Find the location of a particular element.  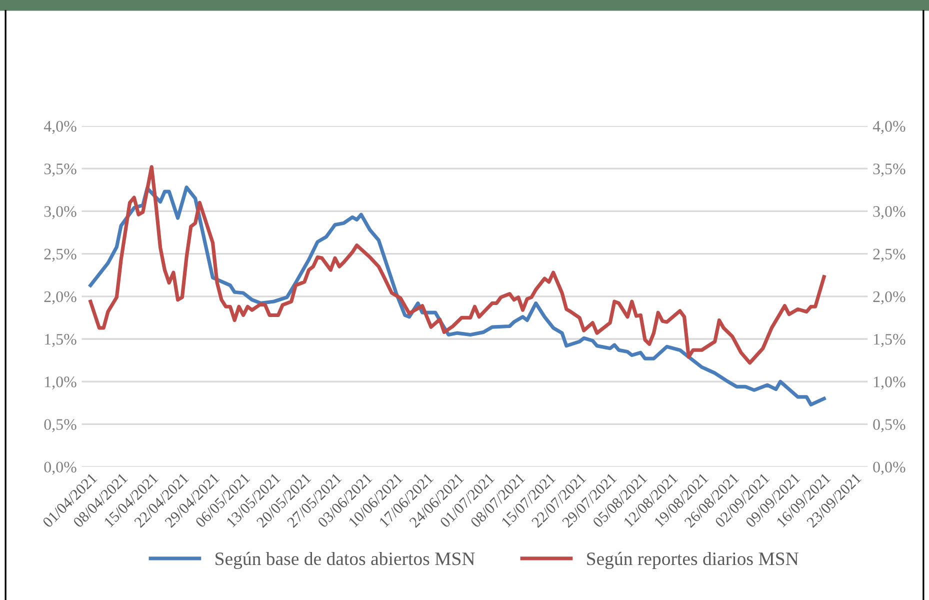

y-tick-label: 2,0% is located at coordinates (60, 297).